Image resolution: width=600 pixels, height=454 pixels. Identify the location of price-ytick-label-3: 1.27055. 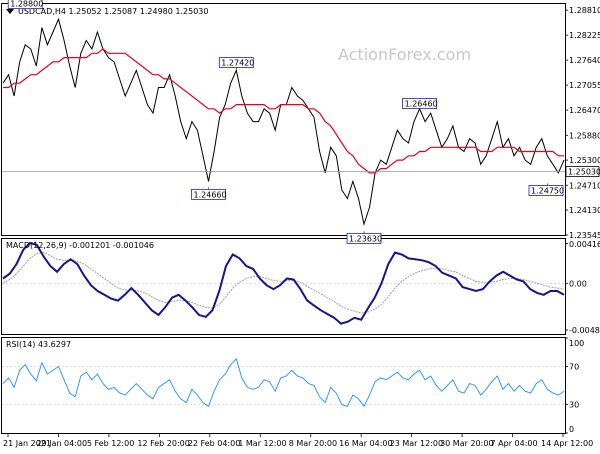
(584, 85).